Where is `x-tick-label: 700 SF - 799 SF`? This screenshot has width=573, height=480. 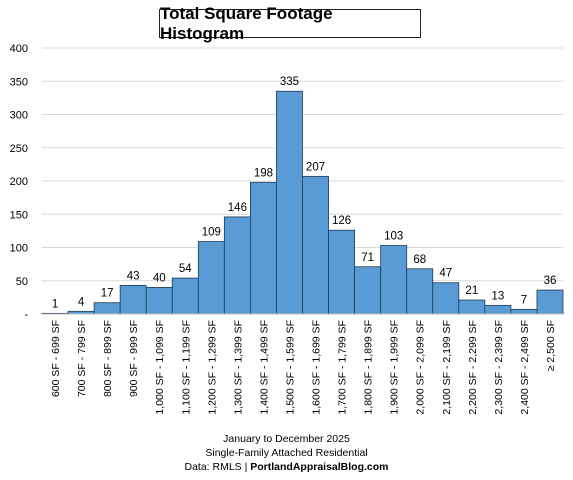 x-tick-label: 700 SF - 799 SF is located at coordinates (82, 358).